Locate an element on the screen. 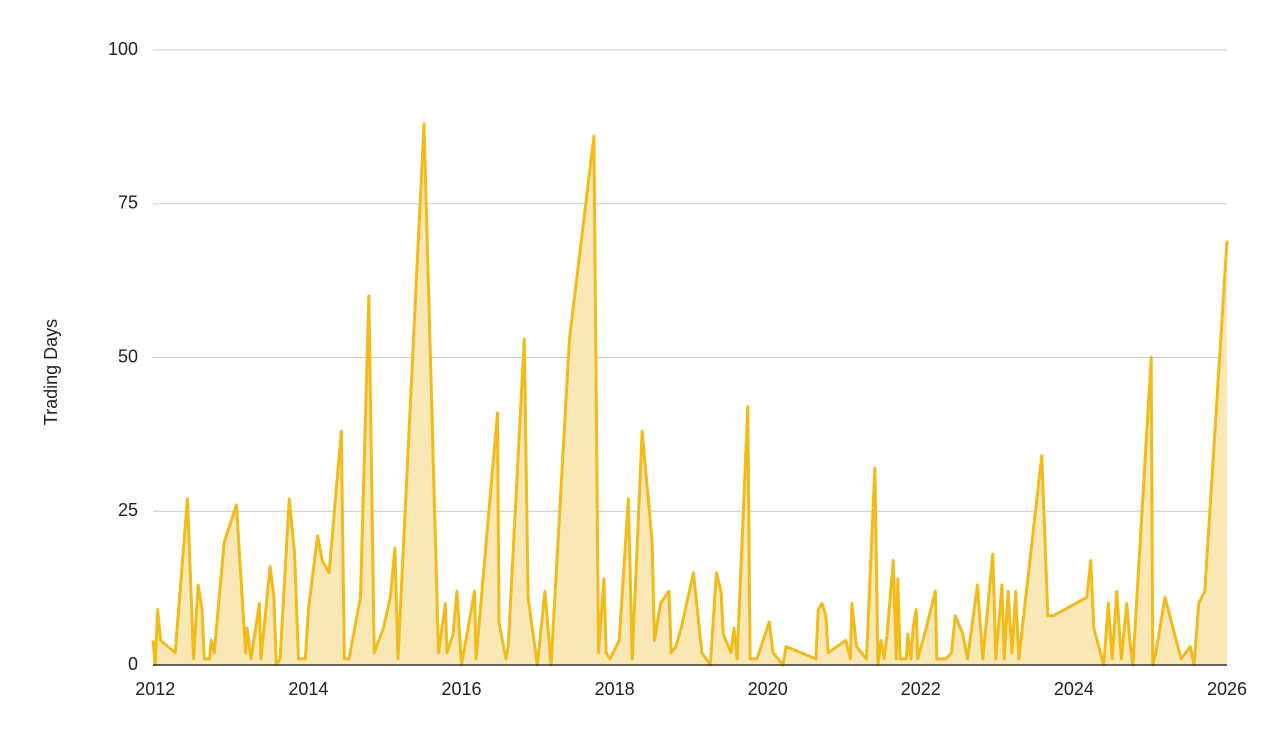  y-tick-label: 50 is located at coordinates (128, 356).